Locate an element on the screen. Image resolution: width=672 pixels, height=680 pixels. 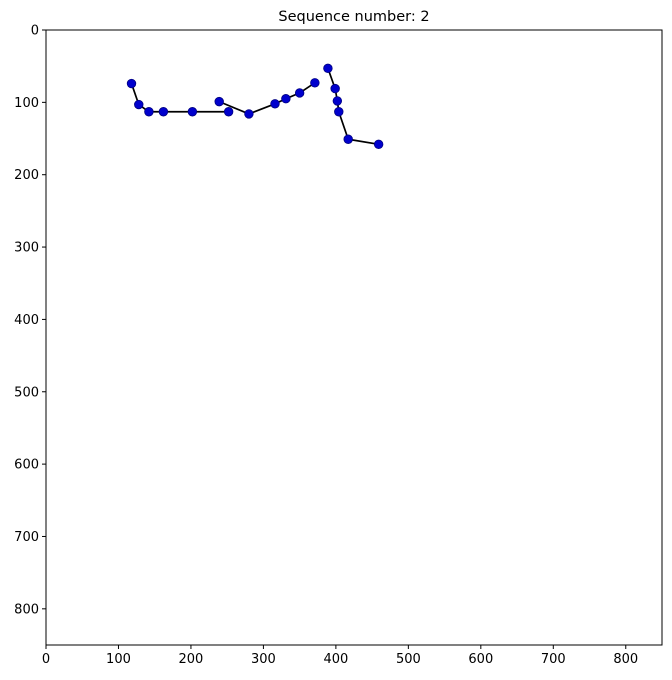
x-tick-label: 600 is located at coordinates (480, 659).